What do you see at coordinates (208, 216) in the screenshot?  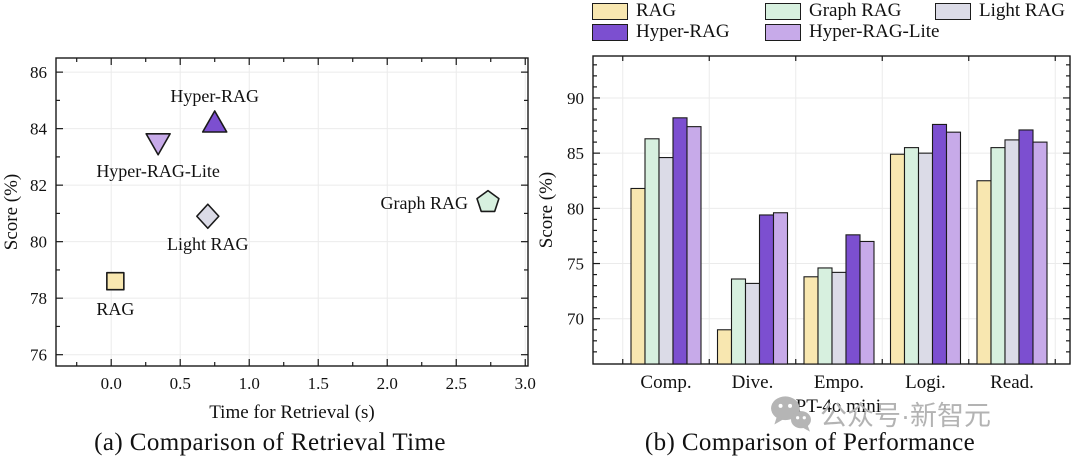 I see `scatter-point-light-rag` at bounding box center [208, 216].